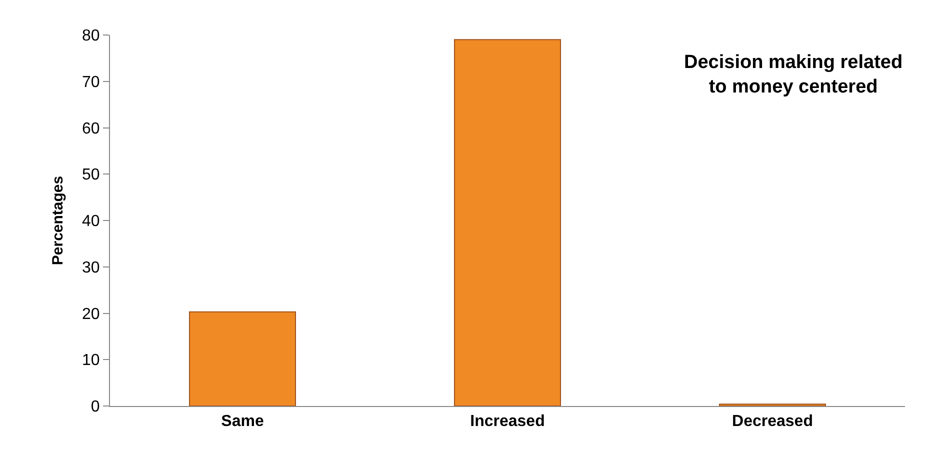  I want to click on x-tick-label: Increased, so click(507, 421).